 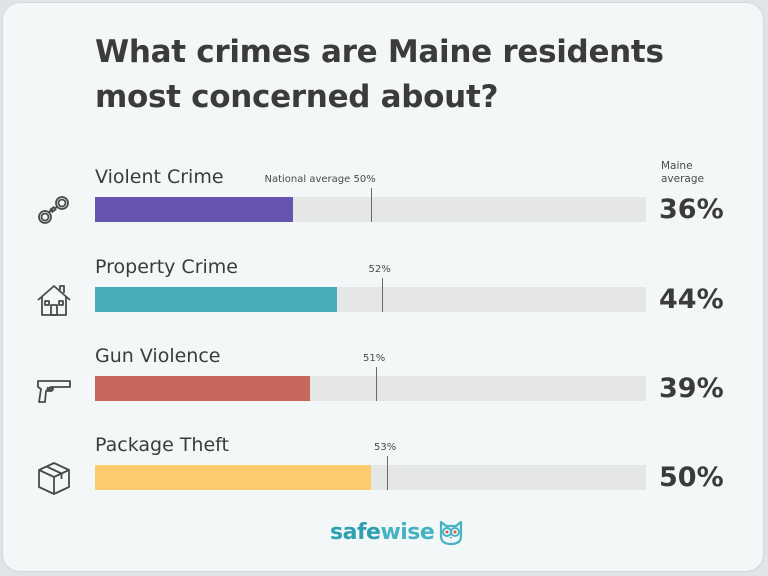 What do you see at coordinates (355, 532) in the screenshot?
I see `brand-part-safe: safe` at bounding box center [355, 532].